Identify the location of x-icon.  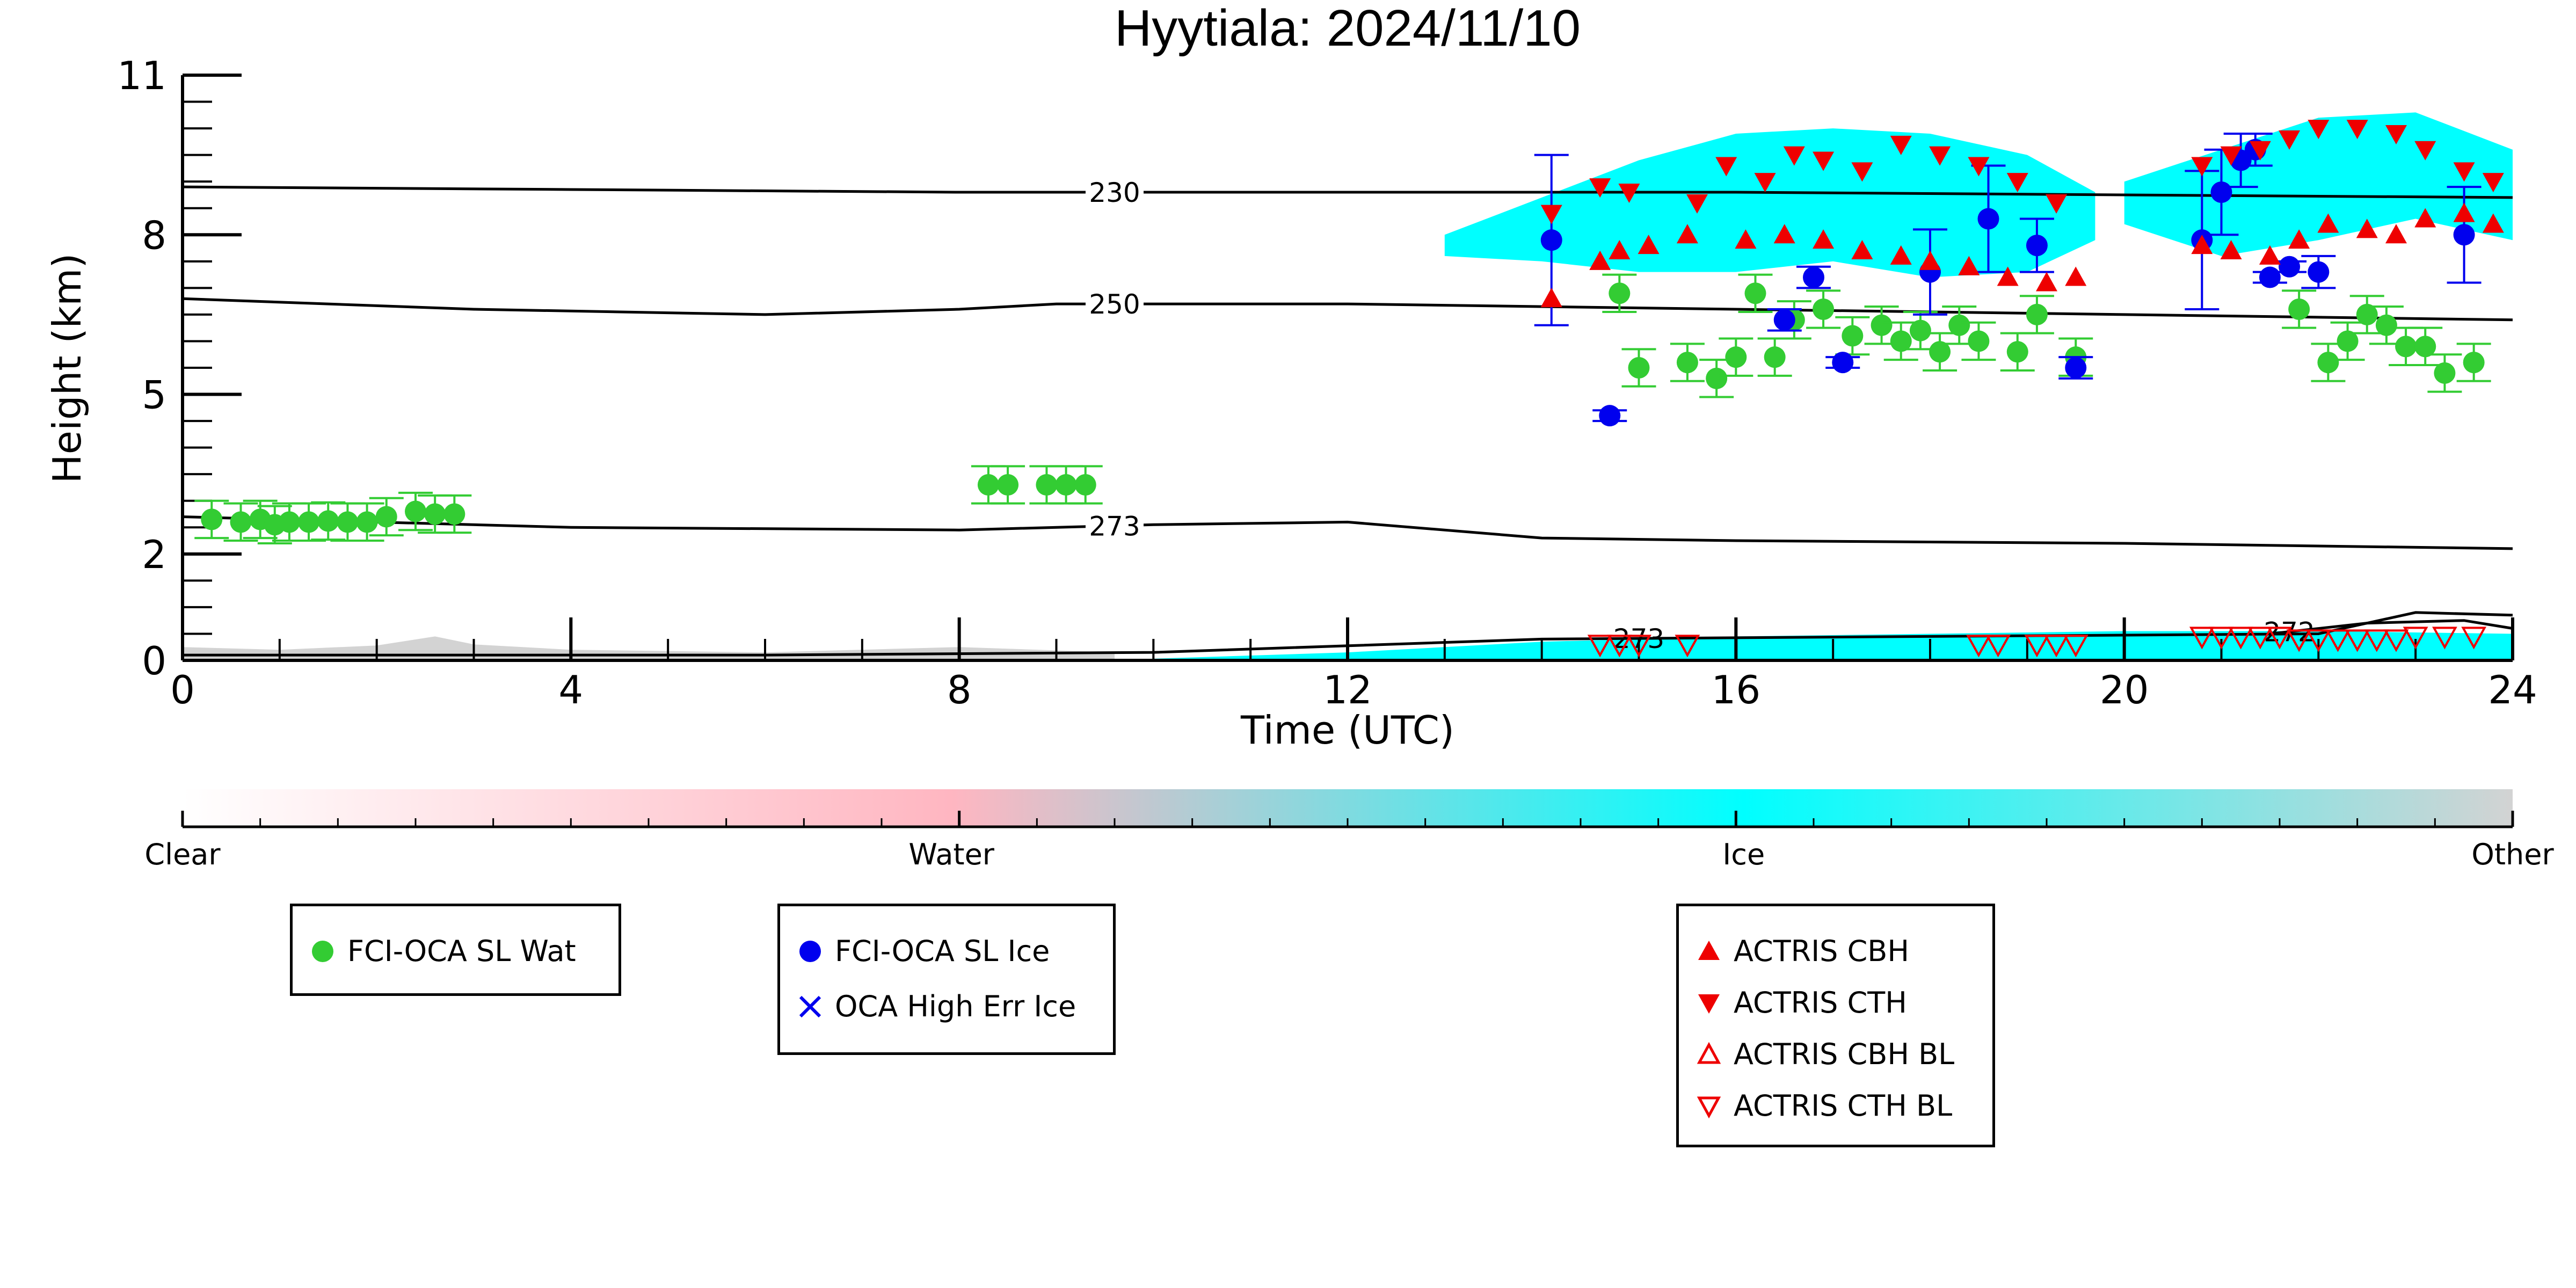
(810, 1007).